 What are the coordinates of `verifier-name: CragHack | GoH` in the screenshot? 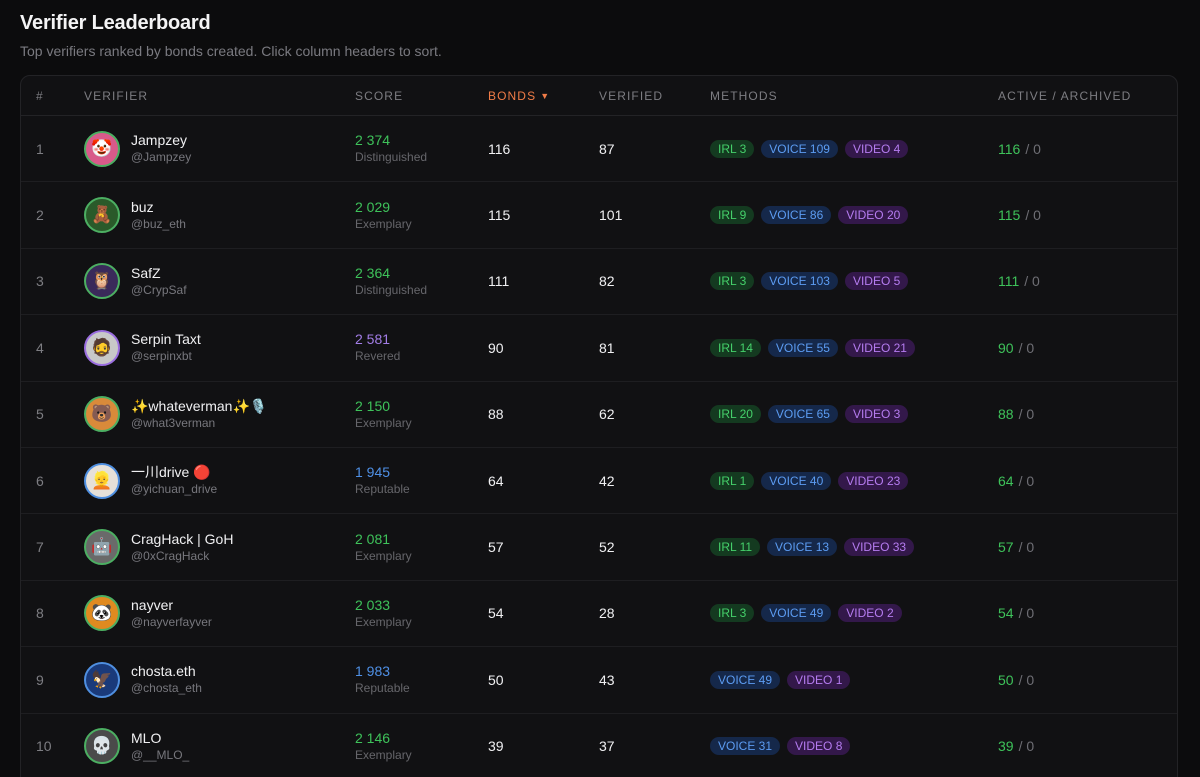 It's located at (182, 538).